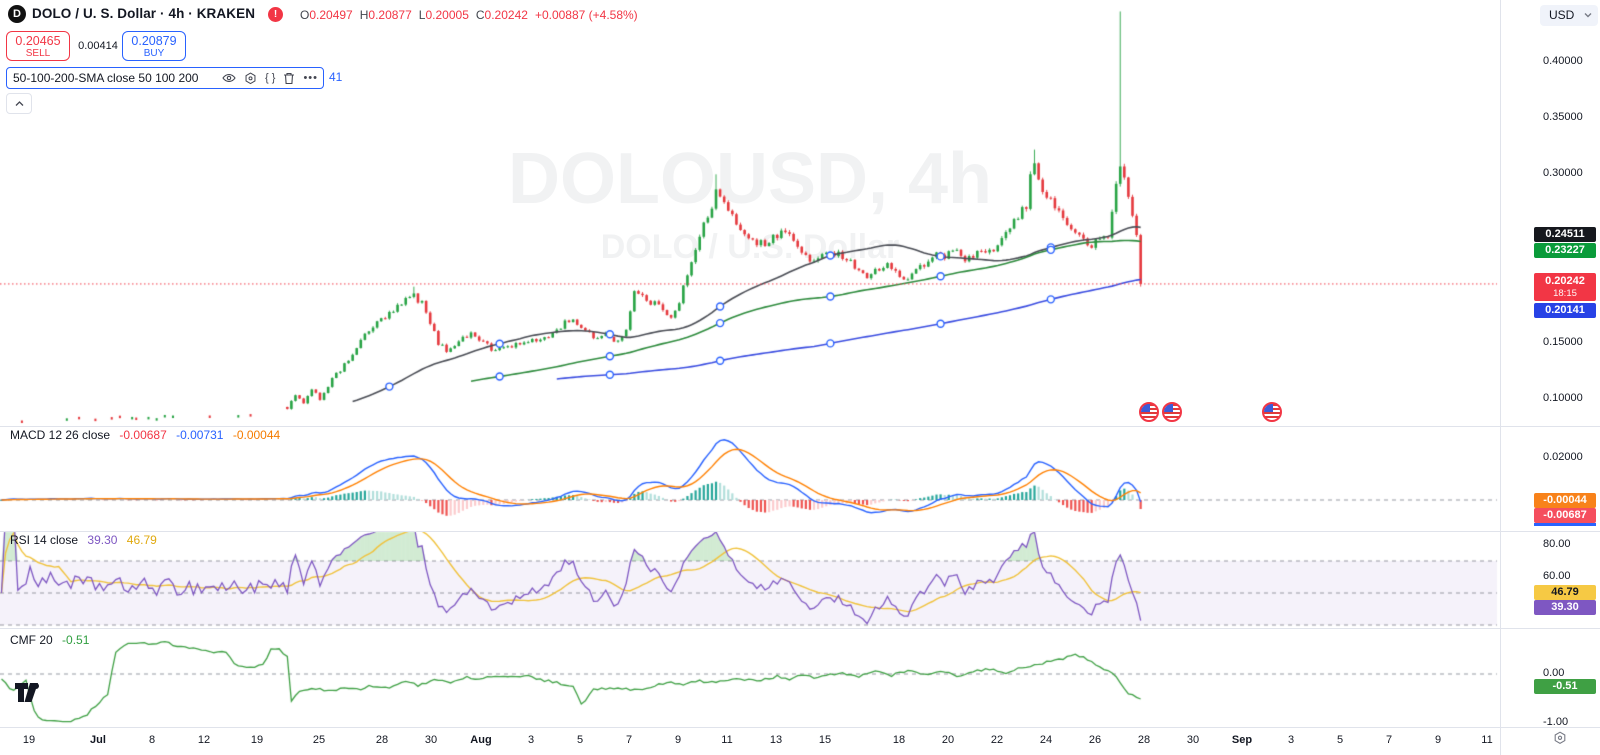  I want to click on ohlc-low-label: L, so click(422, 15).